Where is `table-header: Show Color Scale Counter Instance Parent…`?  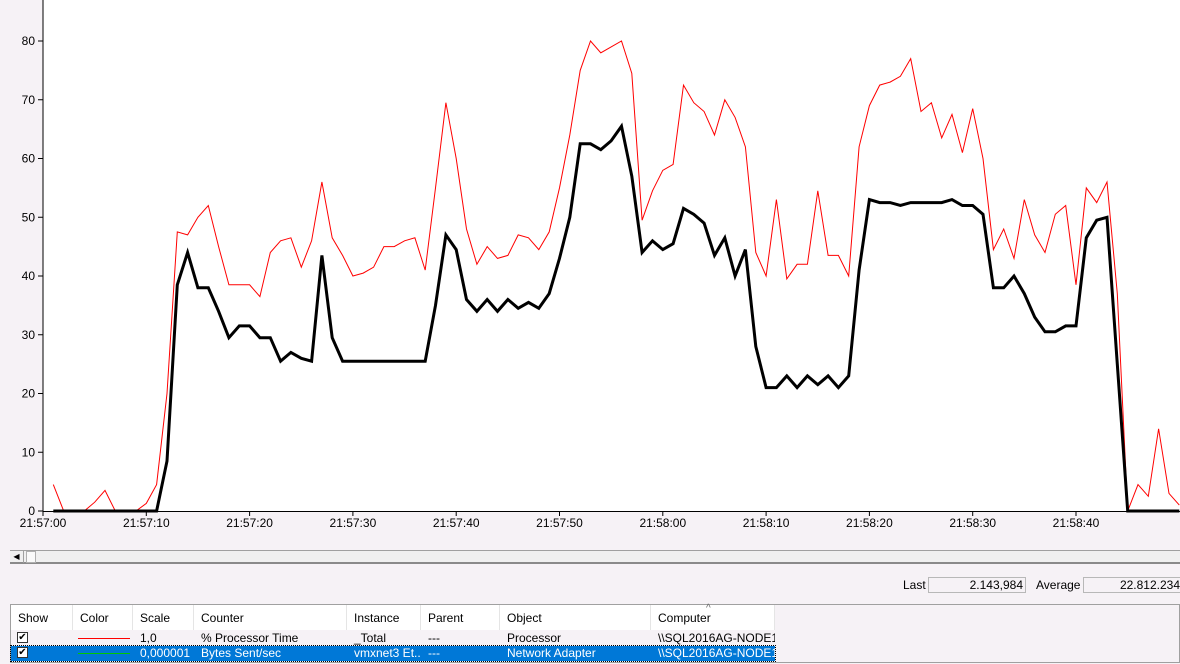
table-header: Show Color Scale Counter Instance Parent… is located at coordinates (393, 616).